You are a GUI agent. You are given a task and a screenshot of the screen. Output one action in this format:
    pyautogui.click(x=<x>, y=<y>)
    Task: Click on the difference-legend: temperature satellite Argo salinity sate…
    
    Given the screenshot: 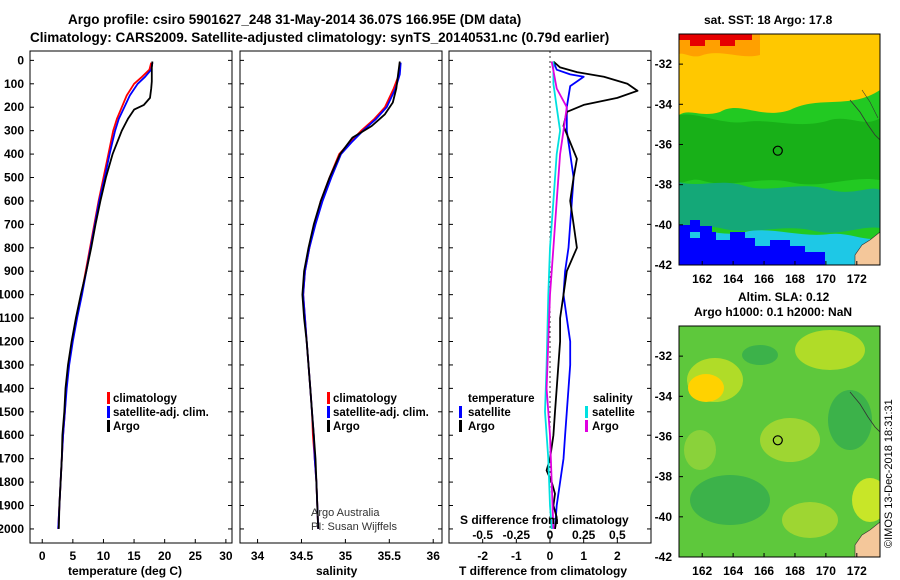 What is the action you would take?
    pyautogui.click(x=547, y=413)
    